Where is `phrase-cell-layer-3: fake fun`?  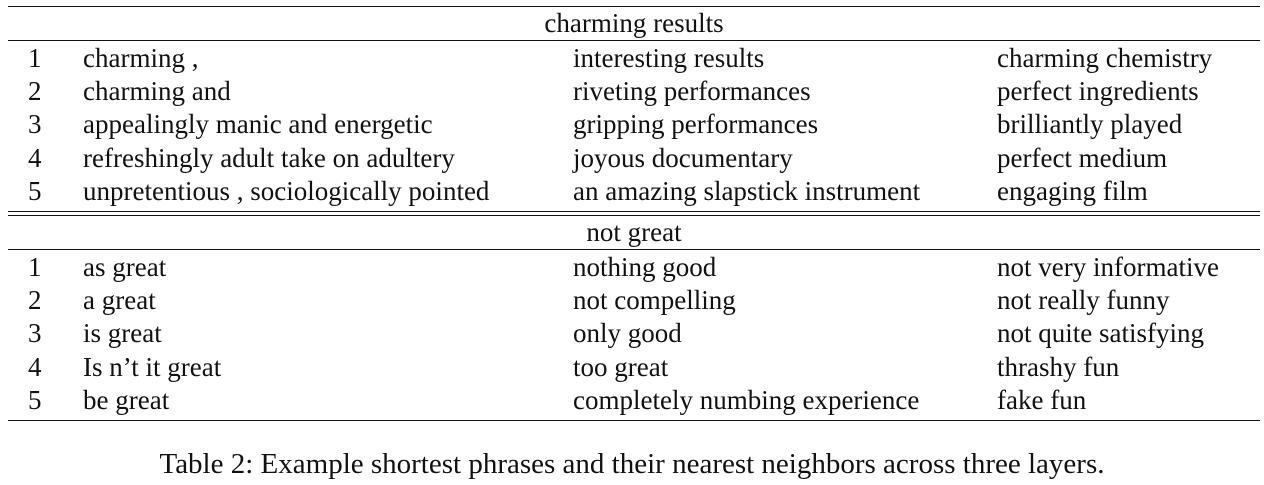 phrase-cell-layer-3: fake fun is located at coordinates (1042, 399).